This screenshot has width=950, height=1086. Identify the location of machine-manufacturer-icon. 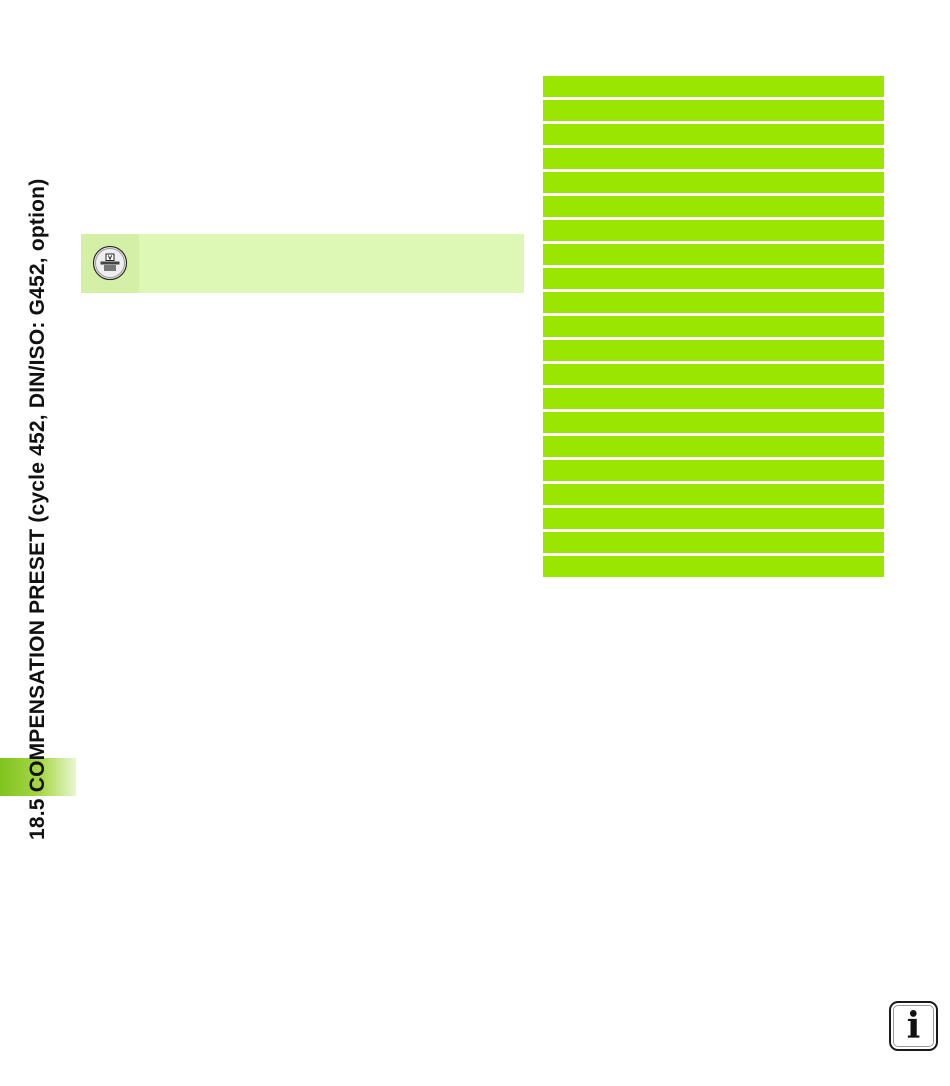
(110, 263).